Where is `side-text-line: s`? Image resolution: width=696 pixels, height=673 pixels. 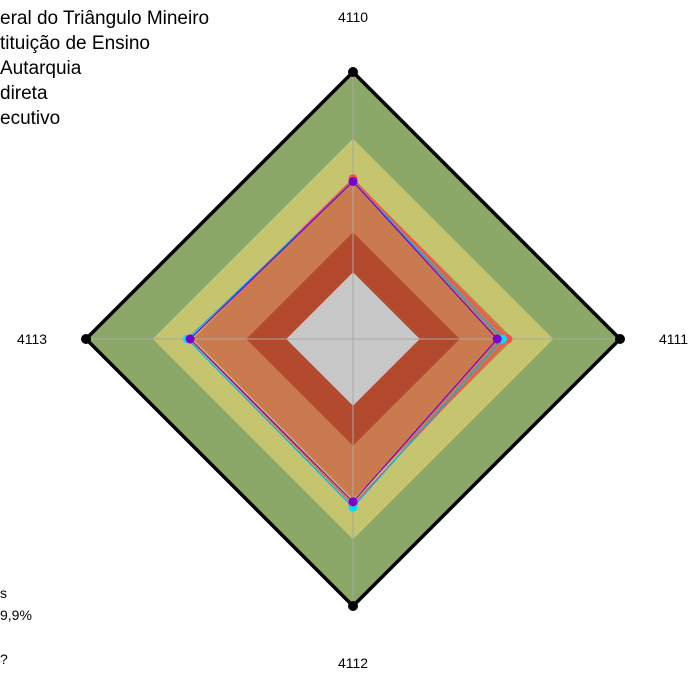
side-text-line: s is located at coordinates (3, 593).